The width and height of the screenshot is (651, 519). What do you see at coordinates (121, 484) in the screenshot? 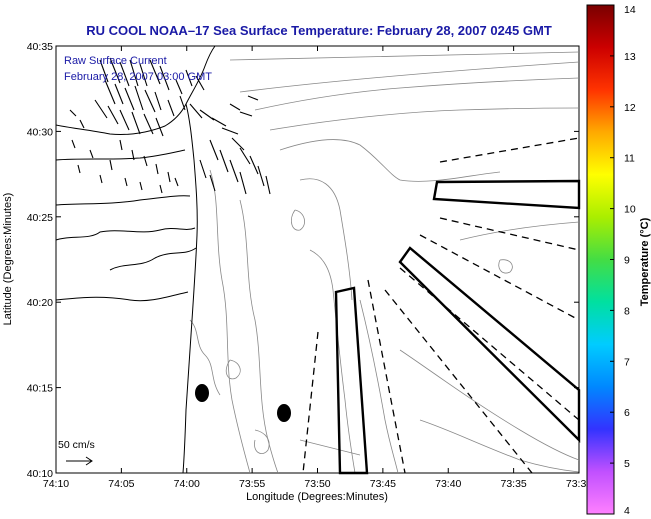
I see `x-tick-label: 74:05` at bounding box center [121, 484].